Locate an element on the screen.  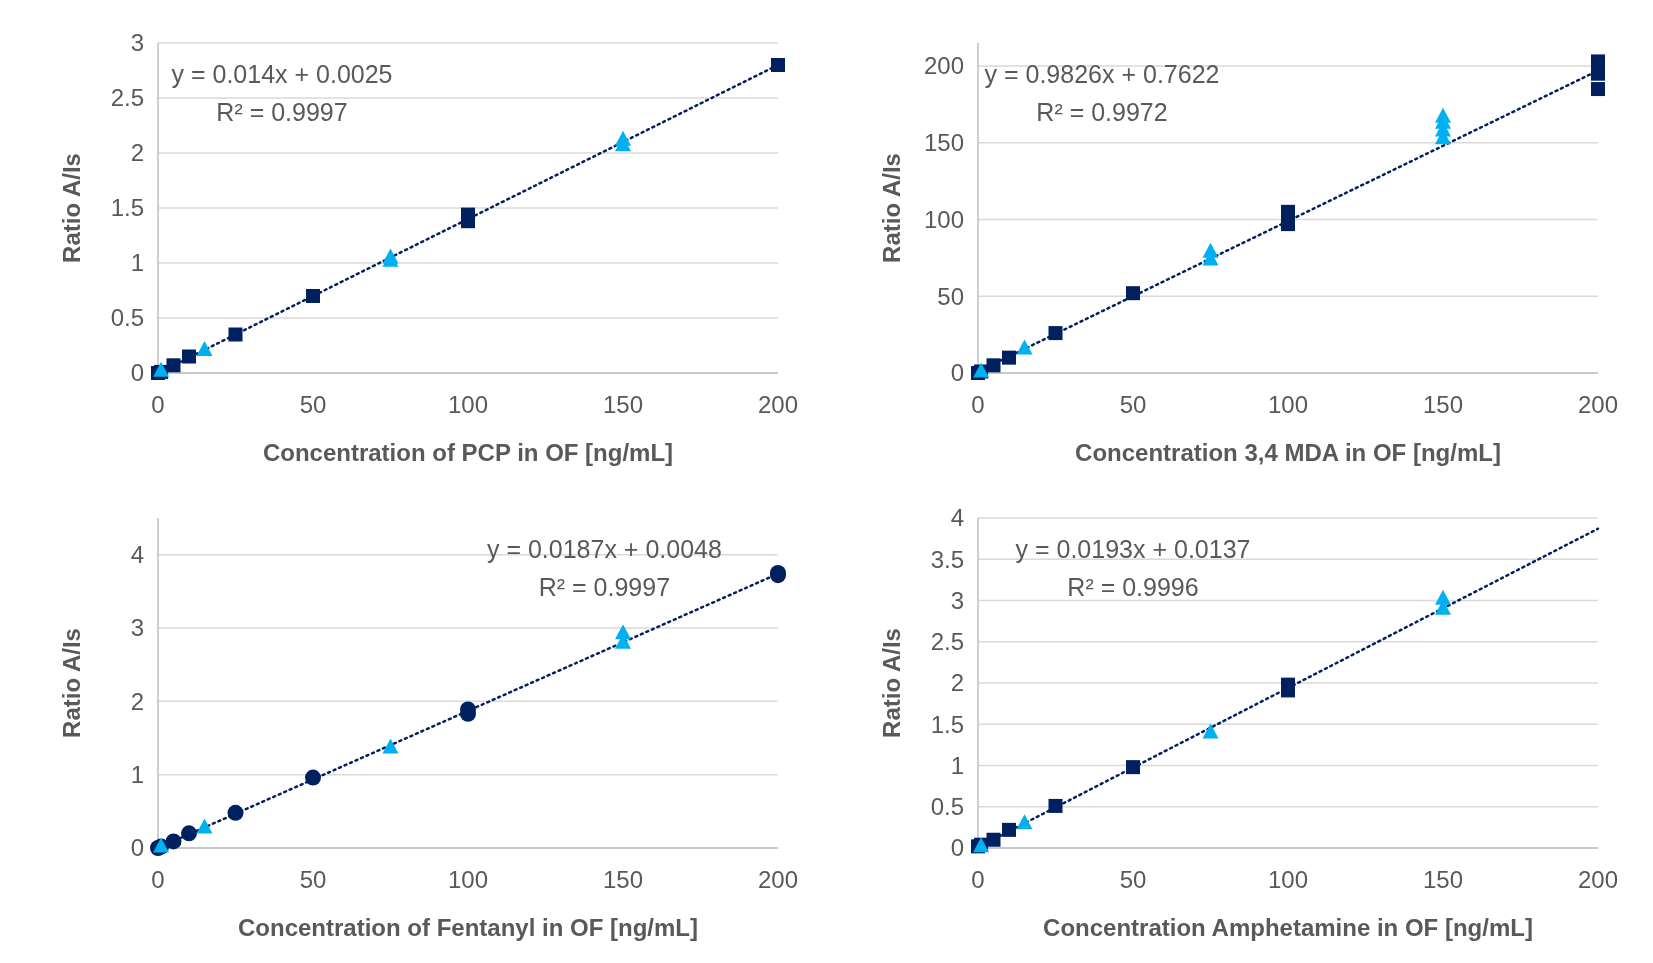
y-tick-label: 150 is located at coordinates (943, 143).